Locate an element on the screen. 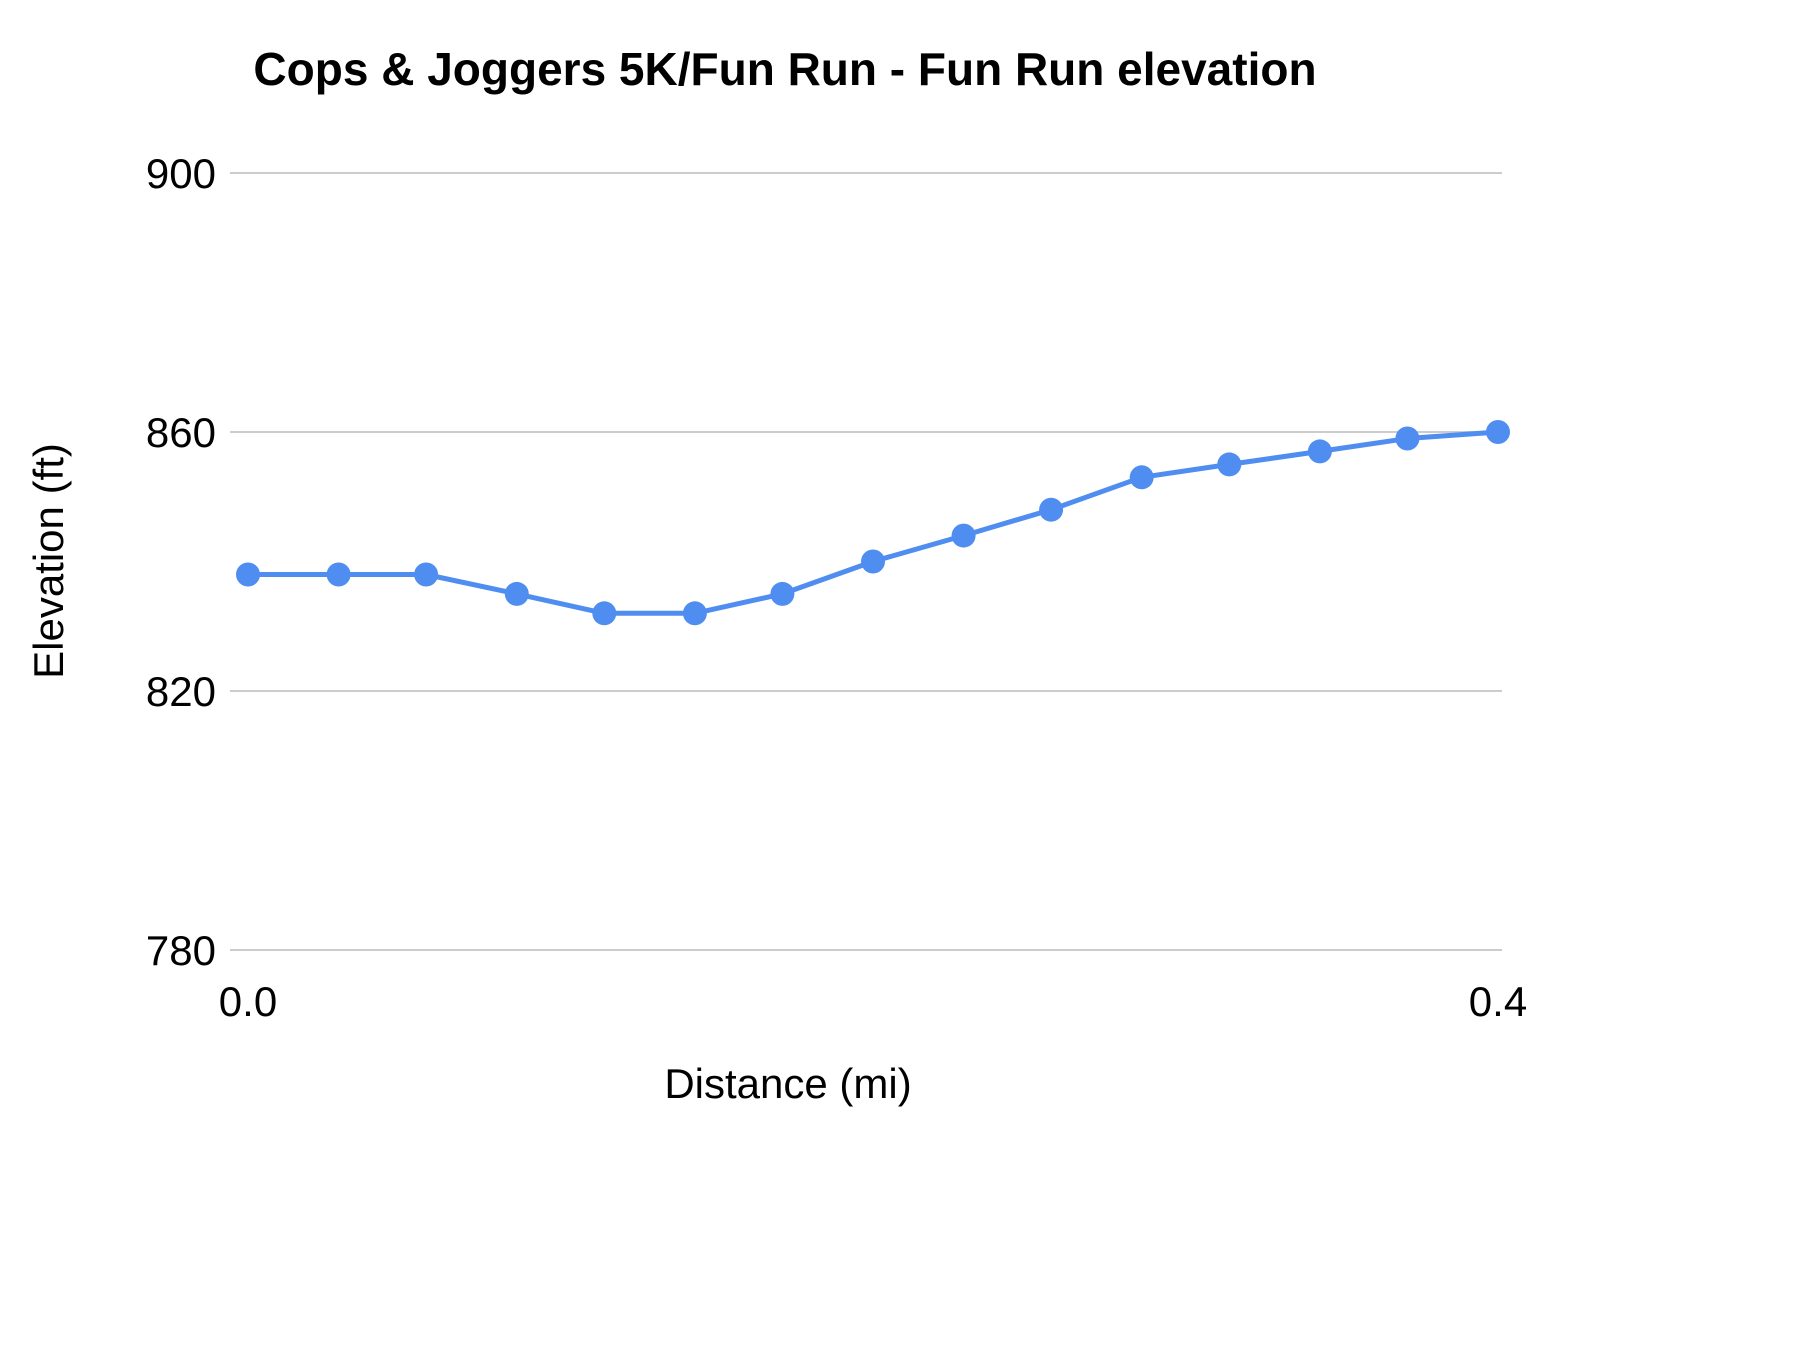 This screenshot has width=1800, height=1350. y-tick-label: 900 is located at coordinates (181, 173).